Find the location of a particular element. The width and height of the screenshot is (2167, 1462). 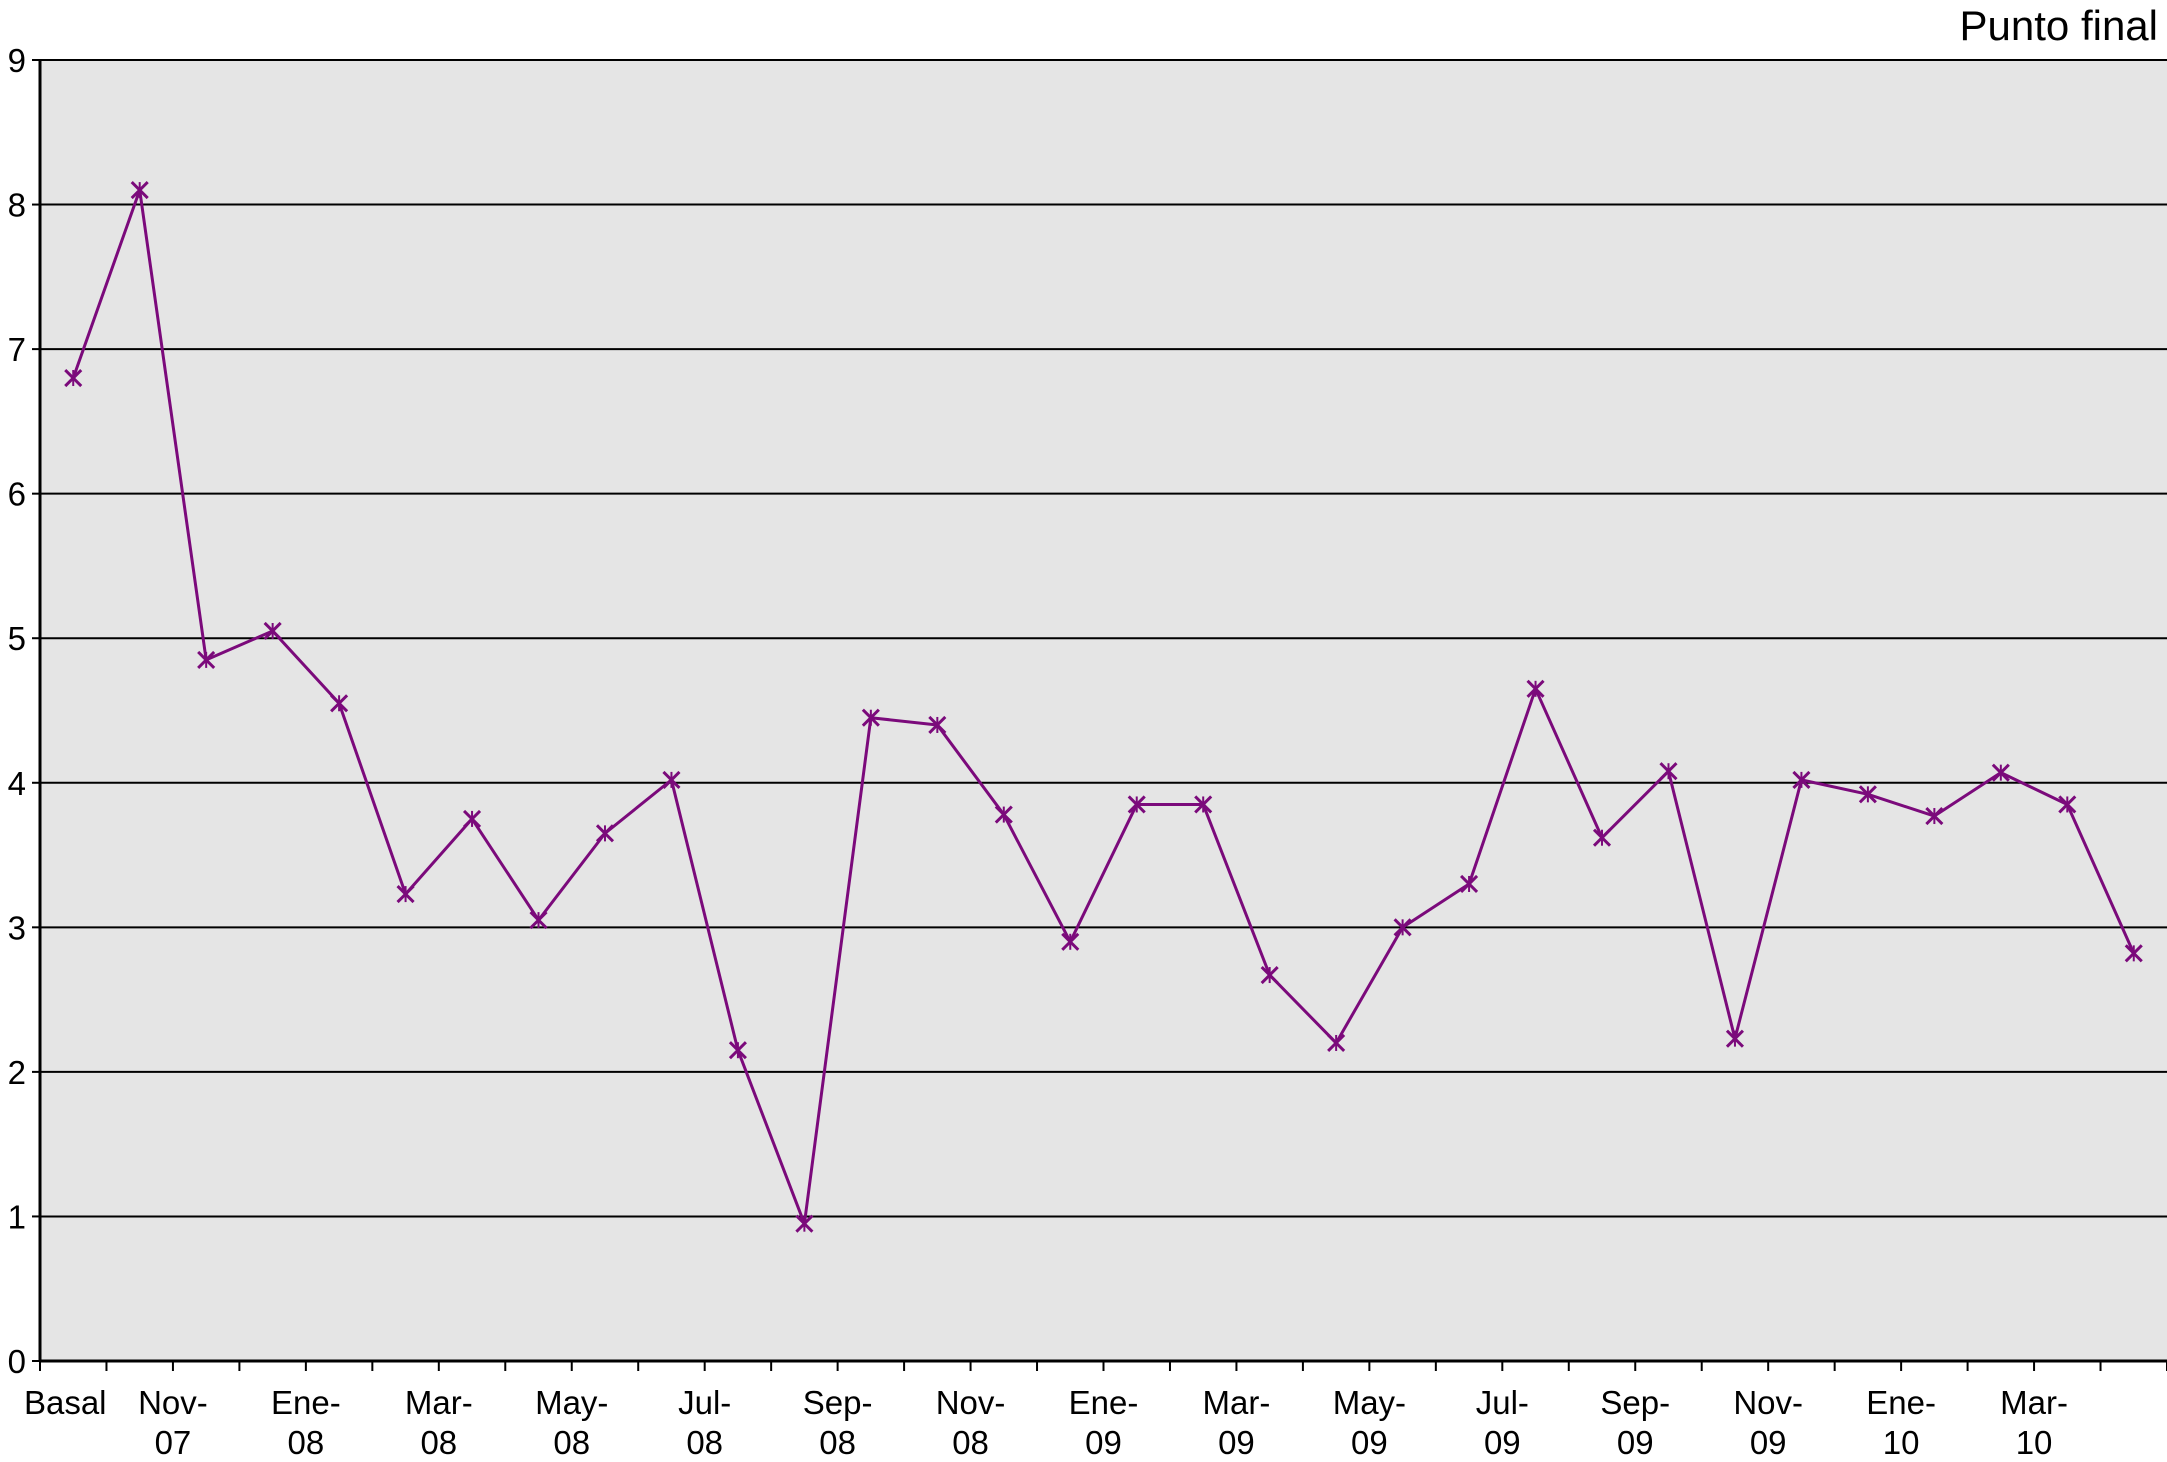

chart-title: Punto final is located at coordinates (2059, 25).